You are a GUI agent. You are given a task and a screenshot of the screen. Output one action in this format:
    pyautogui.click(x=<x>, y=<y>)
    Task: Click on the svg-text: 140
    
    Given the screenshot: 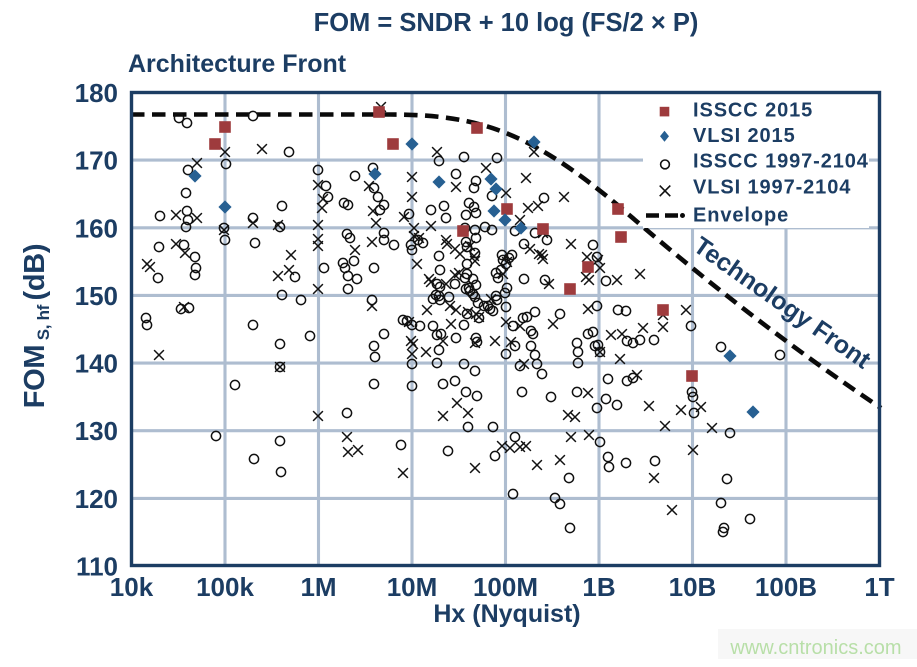 What is the action you would take?
    pyautogui.click(x=96, y=364)
    